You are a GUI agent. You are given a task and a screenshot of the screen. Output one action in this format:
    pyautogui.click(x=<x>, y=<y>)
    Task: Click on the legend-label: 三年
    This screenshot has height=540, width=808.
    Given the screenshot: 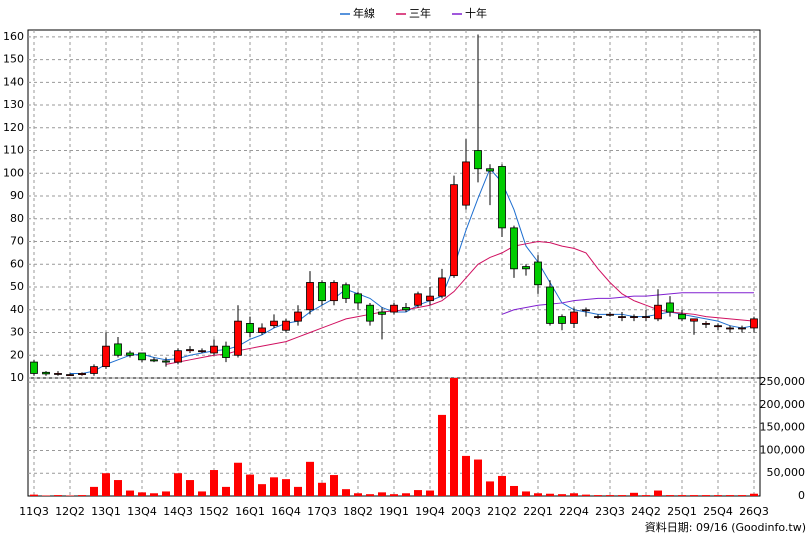 What is the action you would take?
    pyautogui.click(x=420, y=13)
    